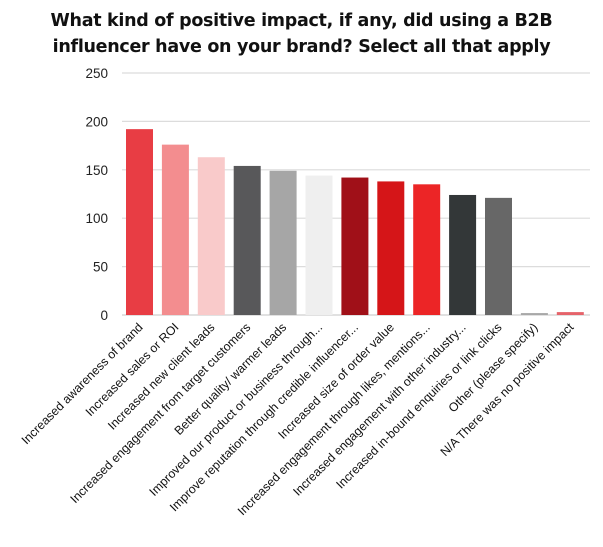 This screenshot has width=603, height=547. I want to click on y-tick-label-0: 0, so click(104, 315).